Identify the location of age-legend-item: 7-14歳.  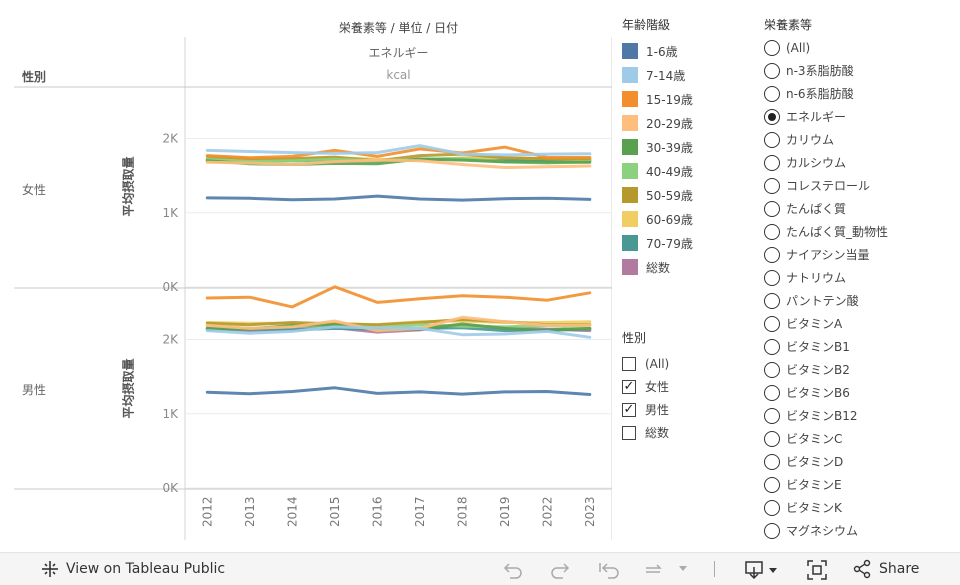
(687, 75).